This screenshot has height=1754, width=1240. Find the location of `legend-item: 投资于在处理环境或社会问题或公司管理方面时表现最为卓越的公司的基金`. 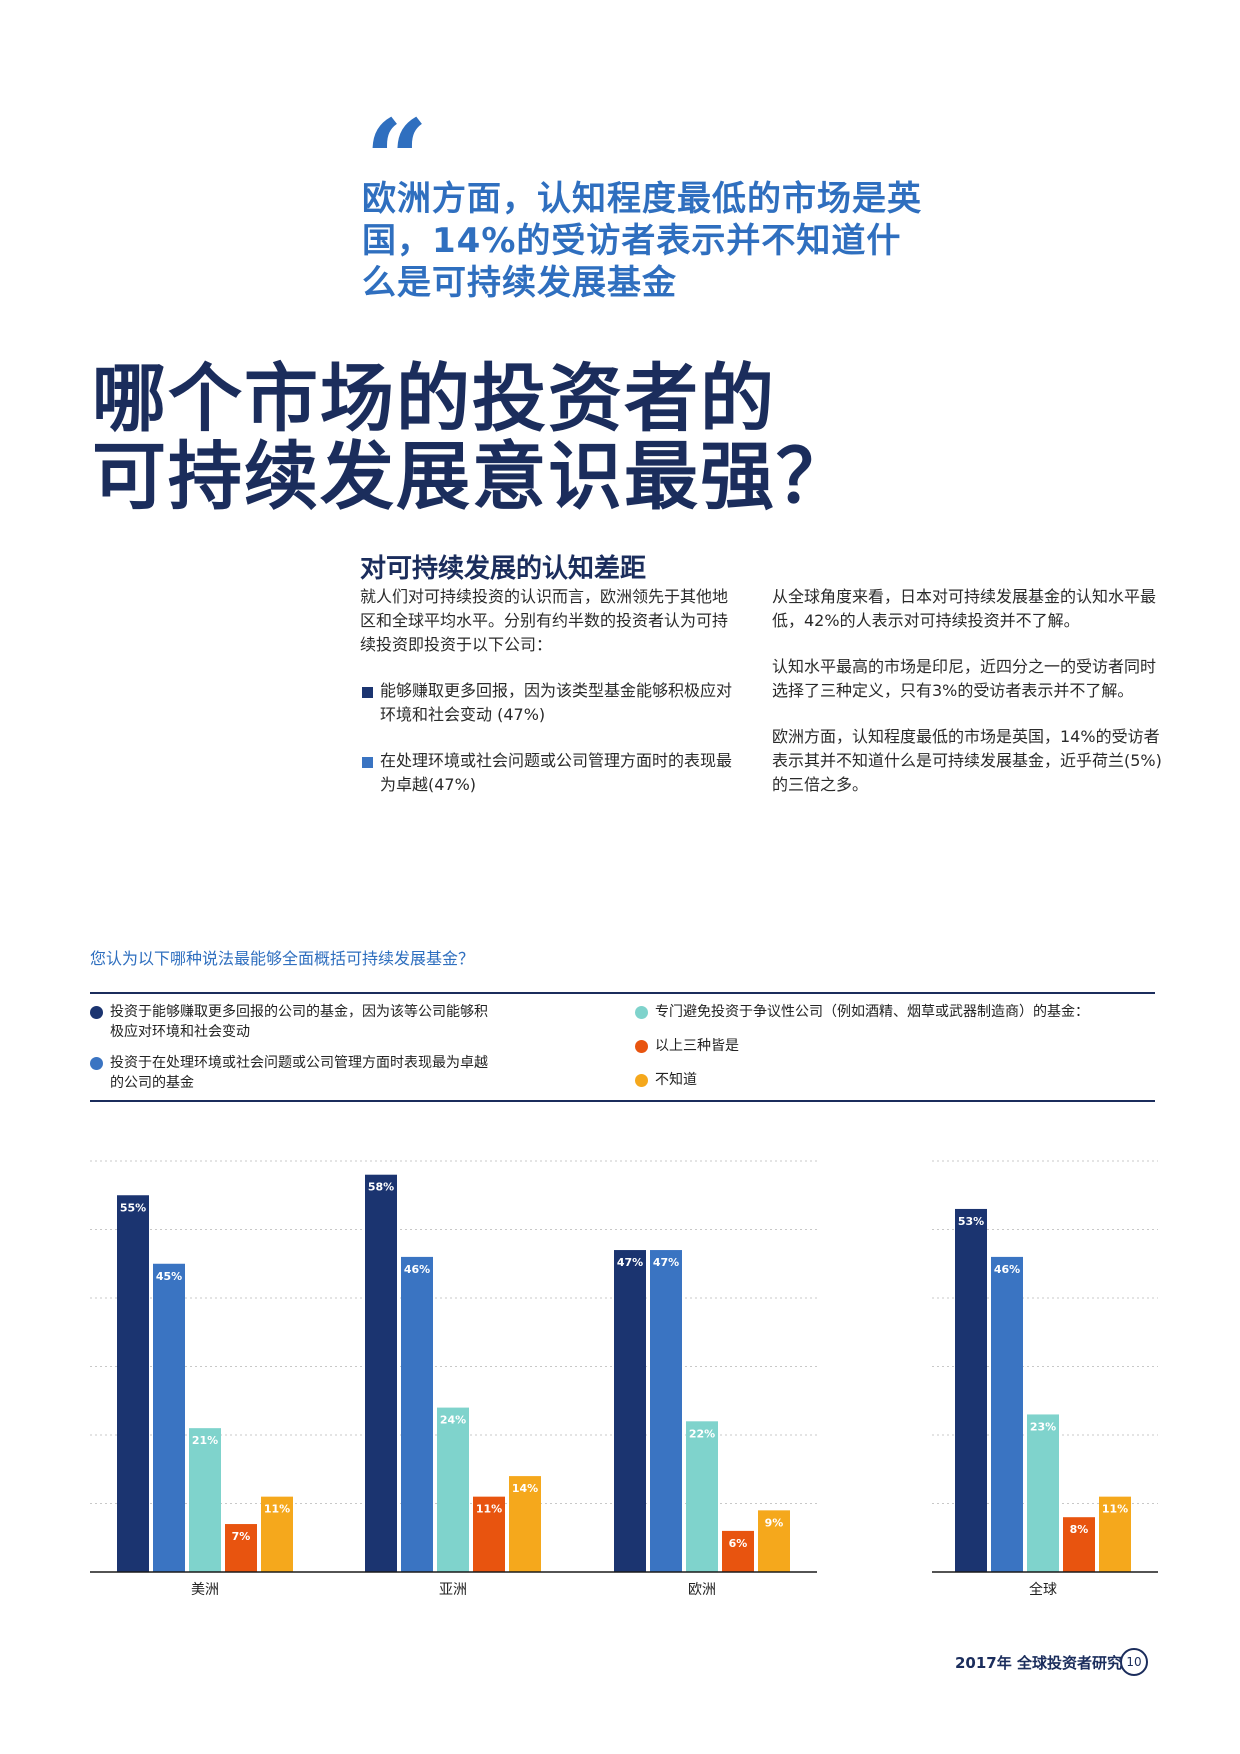

legend-item: 投资于在处理环境或社会问题或公司管理方面时表现最为卓越的公司的基金 is located at coordinates (290, 1073).